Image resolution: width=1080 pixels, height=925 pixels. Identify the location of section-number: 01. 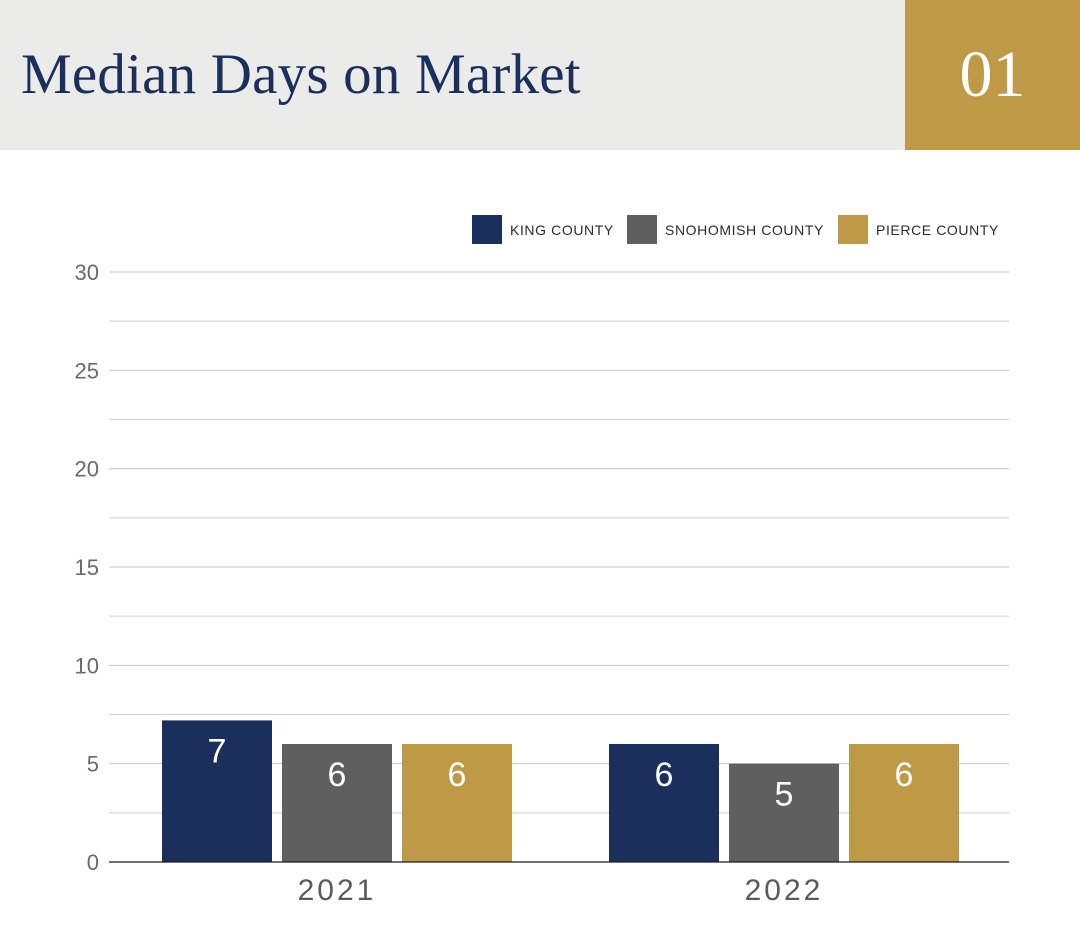
(992, 74).